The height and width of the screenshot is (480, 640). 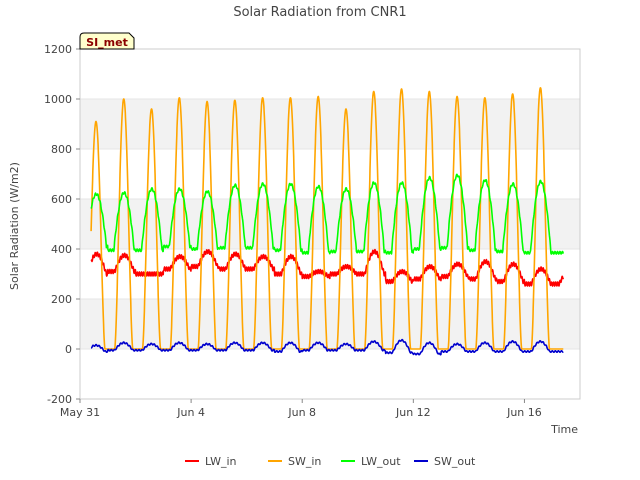 I want to click on y-axis-label: Solar Radiation (W/m2), so click(x=14, y=226).